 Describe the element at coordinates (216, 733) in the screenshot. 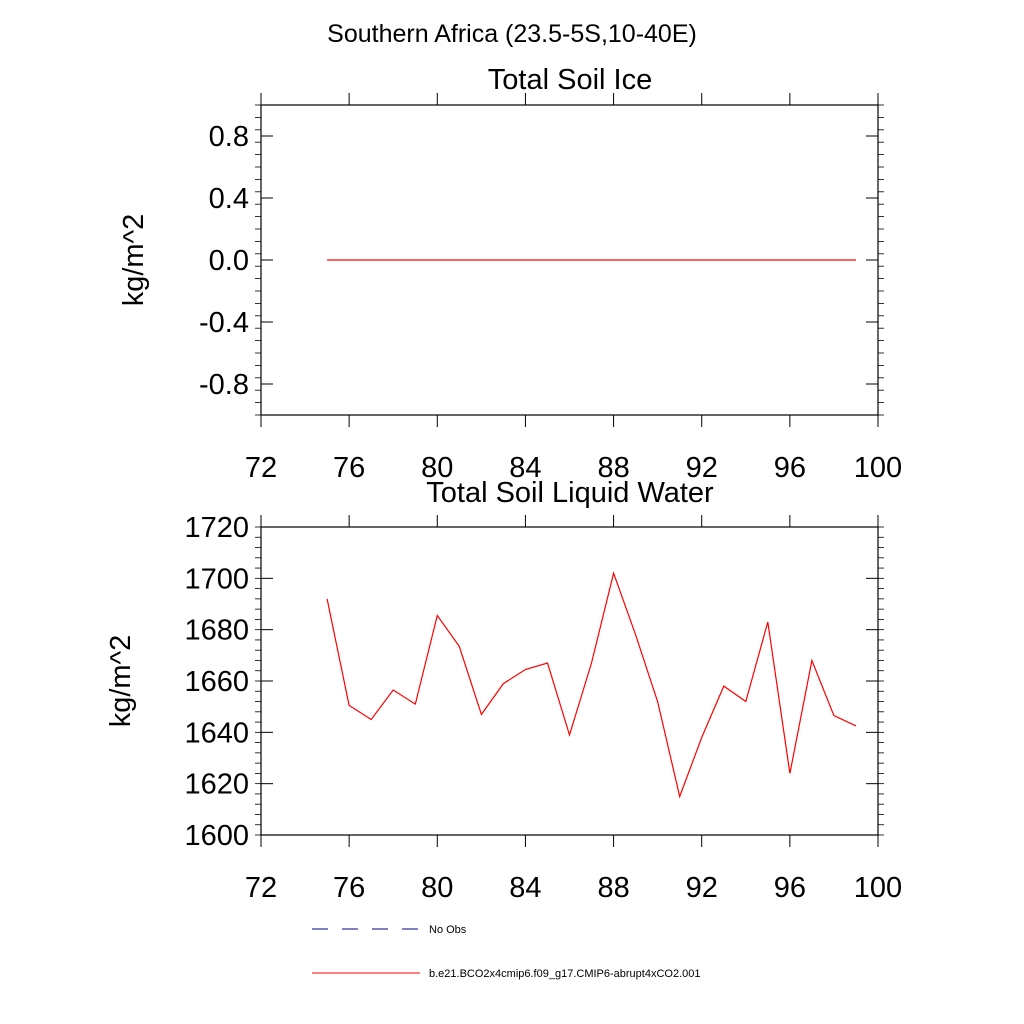

I see `y-tick-label: 1640` at that location.